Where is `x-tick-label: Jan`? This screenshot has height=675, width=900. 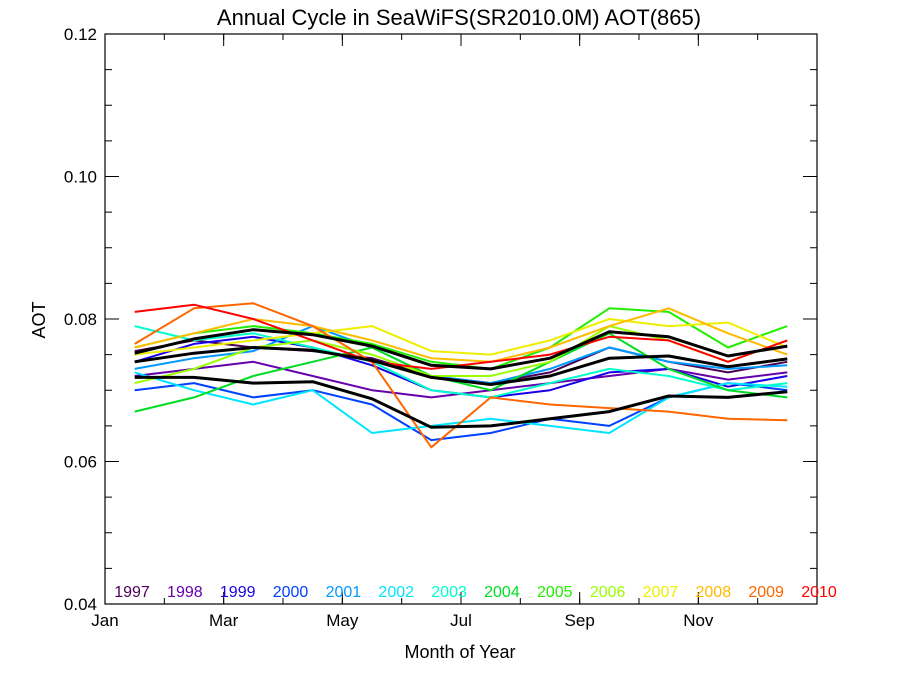
x-tick-label: Jan is located at coordinates (104, 620).